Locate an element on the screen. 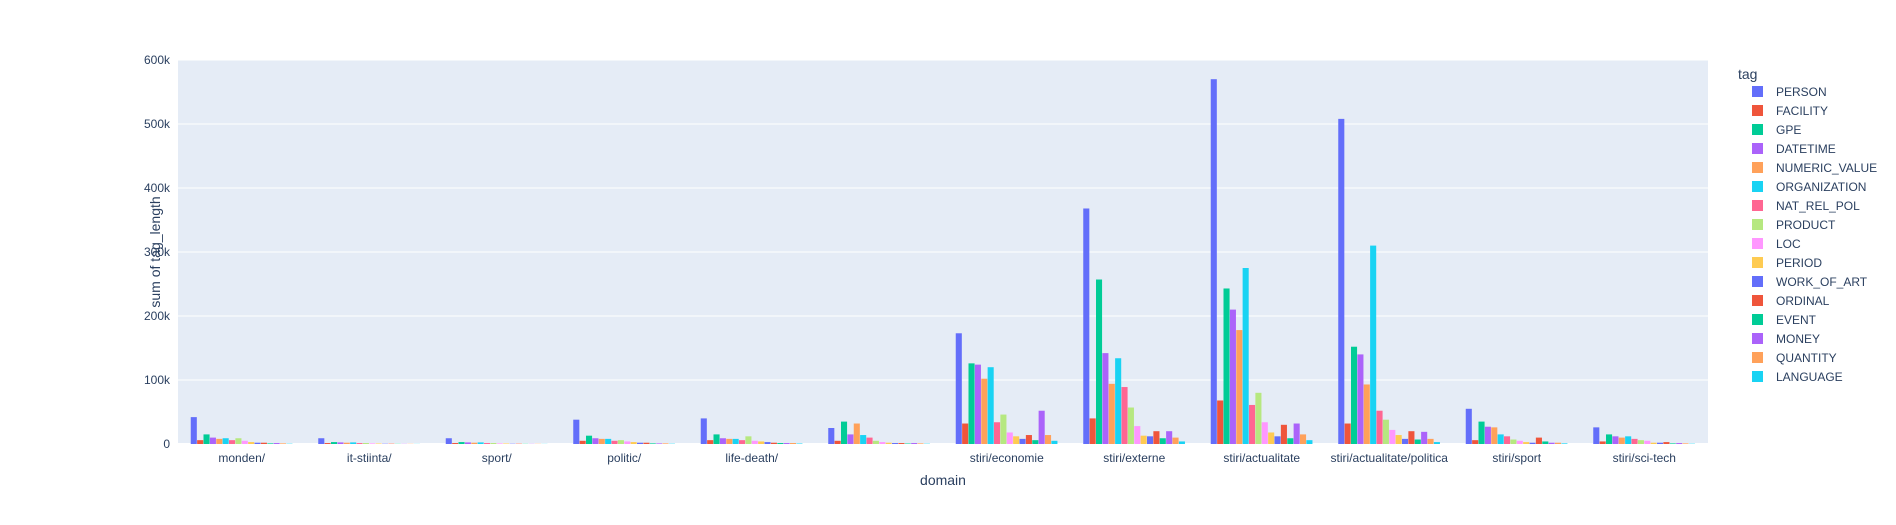  y-tick-labels: 0 100k 200k 300k 400k 500k 600k is located at coordinates (157, 252).